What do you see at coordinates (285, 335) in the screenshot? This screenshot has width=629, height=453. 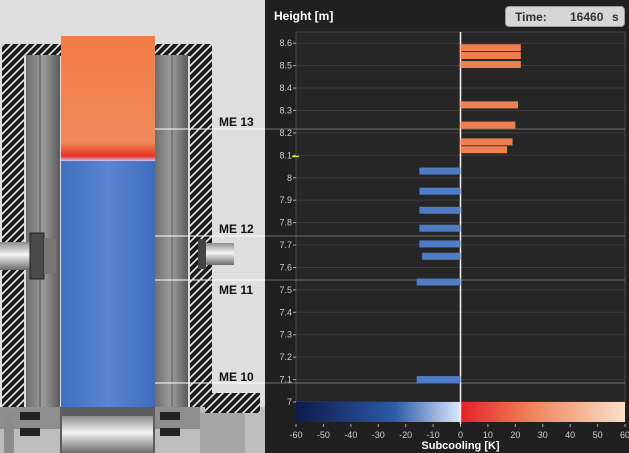 I see `y-tick-label: 7.3` at bounding box center [285, 335].